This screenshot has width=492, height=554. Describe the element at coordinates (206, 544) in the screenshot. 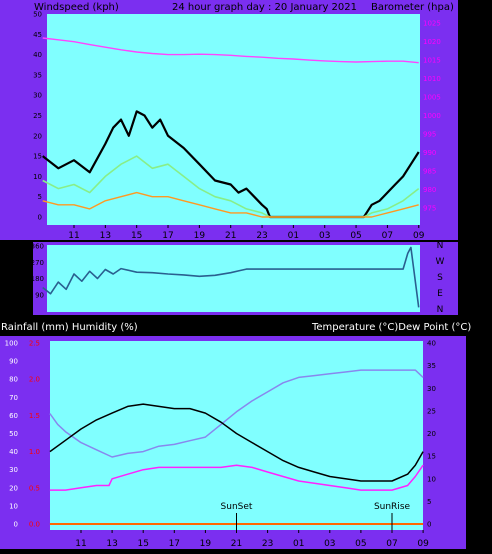

I see `temp-x-tick-label: 19` at that location.